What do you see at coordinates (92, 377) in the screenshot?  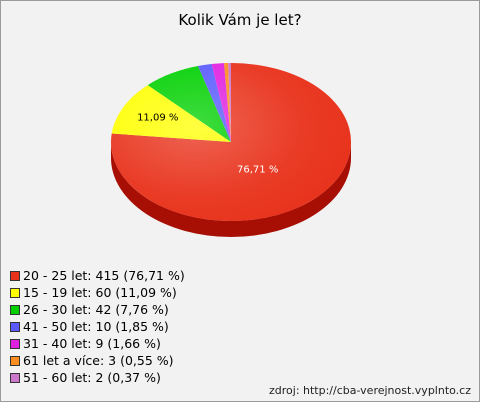 I see `legend-label: 51 - 60 let: 2 (0,37 %)` at bounding box center [92, 377].